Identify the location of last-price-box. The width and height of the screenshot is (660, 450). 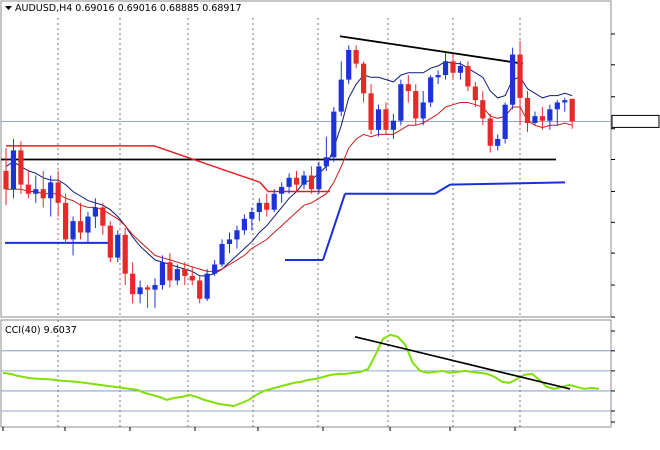
(635, 121).